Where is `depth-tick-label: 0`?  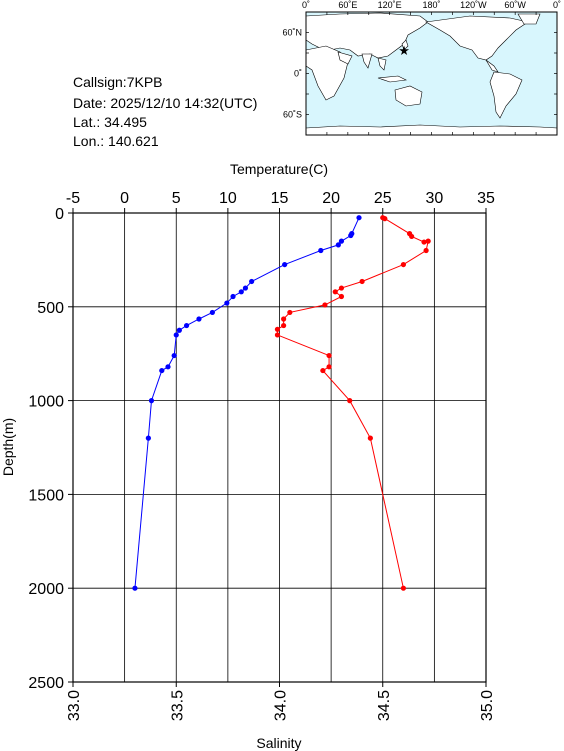 depth-tick-label: 0 is located at coordinates (59, 214).